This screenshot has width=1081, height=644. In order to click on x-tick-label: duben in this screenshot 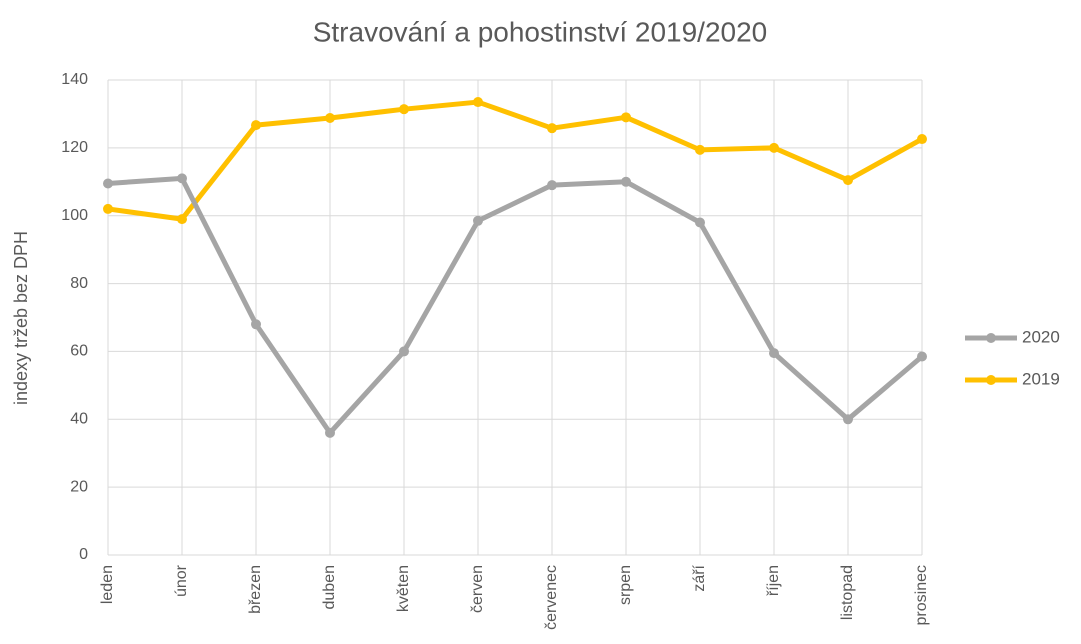, I will do `click(329, 587)`.